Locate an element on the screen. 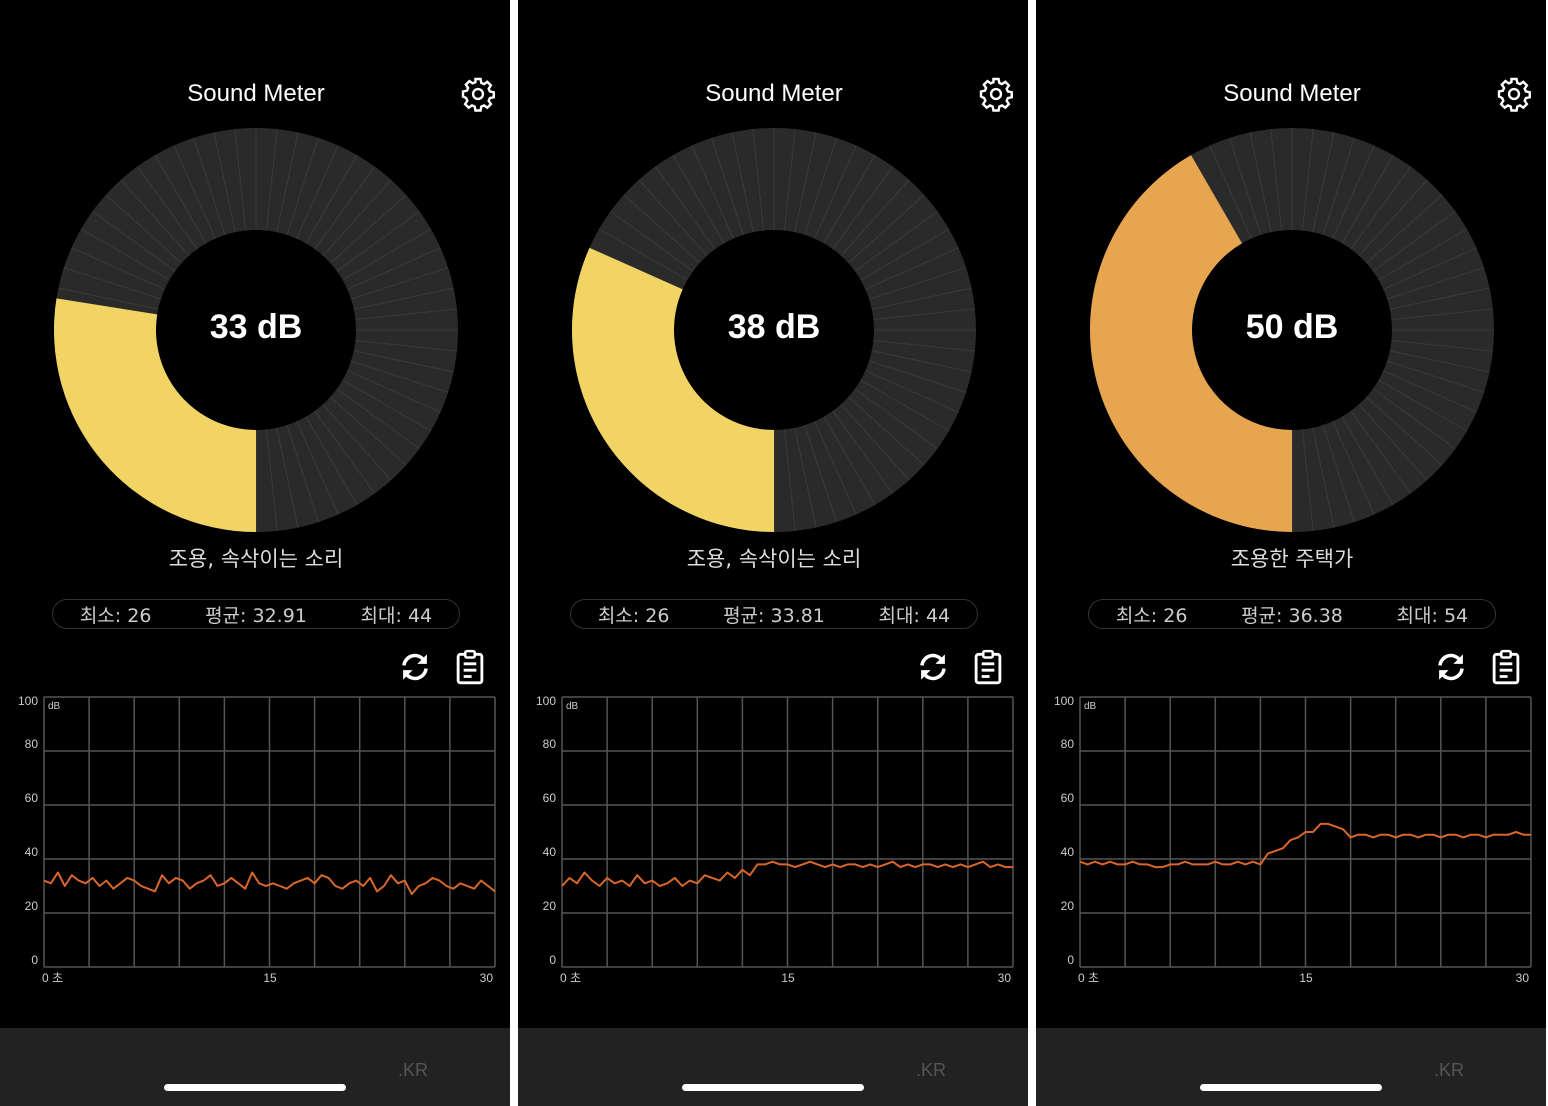  stats-bar: 최소: 26 평균: 32.91 최대: 44 is located at coordinates (256, 614).